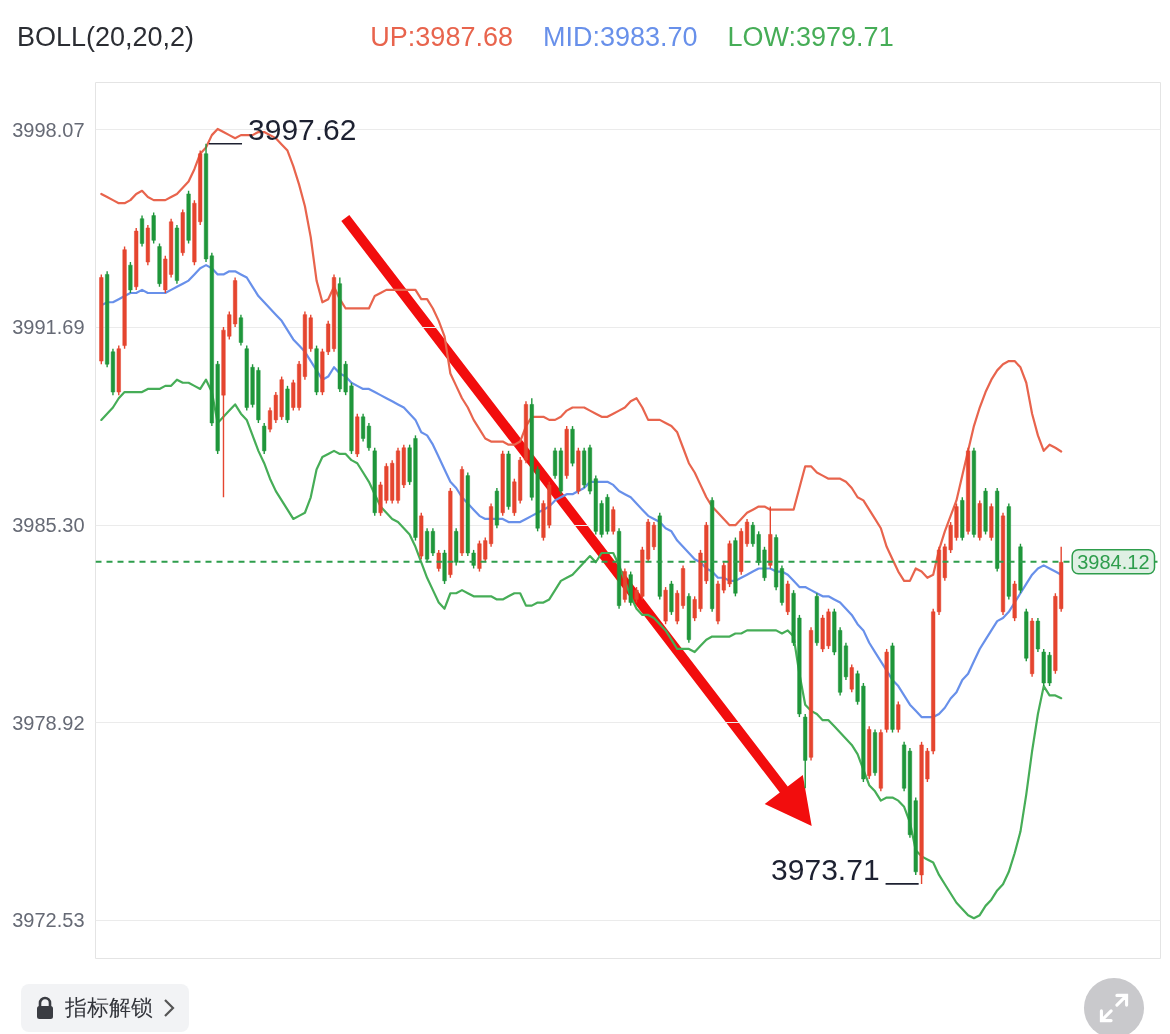  Describe the element at coordinates (106, 37) in the screenshot. I see `chart-title: BOLL(20,20,2)` at that location.